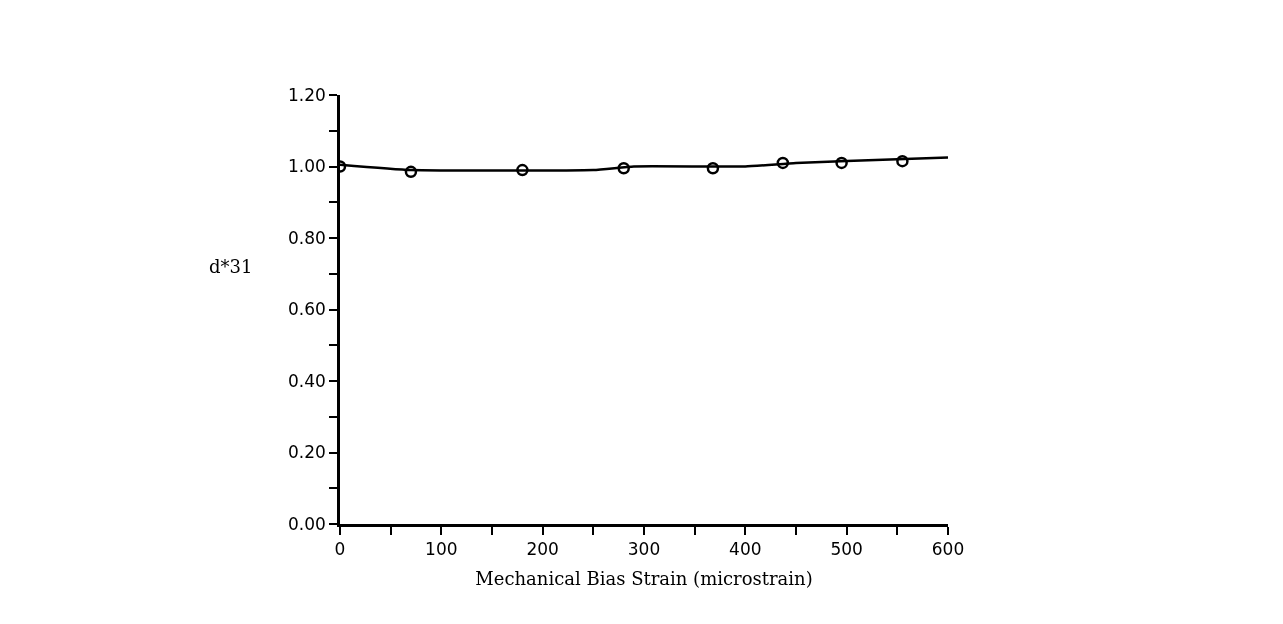  What do you see at coordinates (846, 549) in the screenshot?
I see `x-tick-label: 500` at bounding box center [846, 549].